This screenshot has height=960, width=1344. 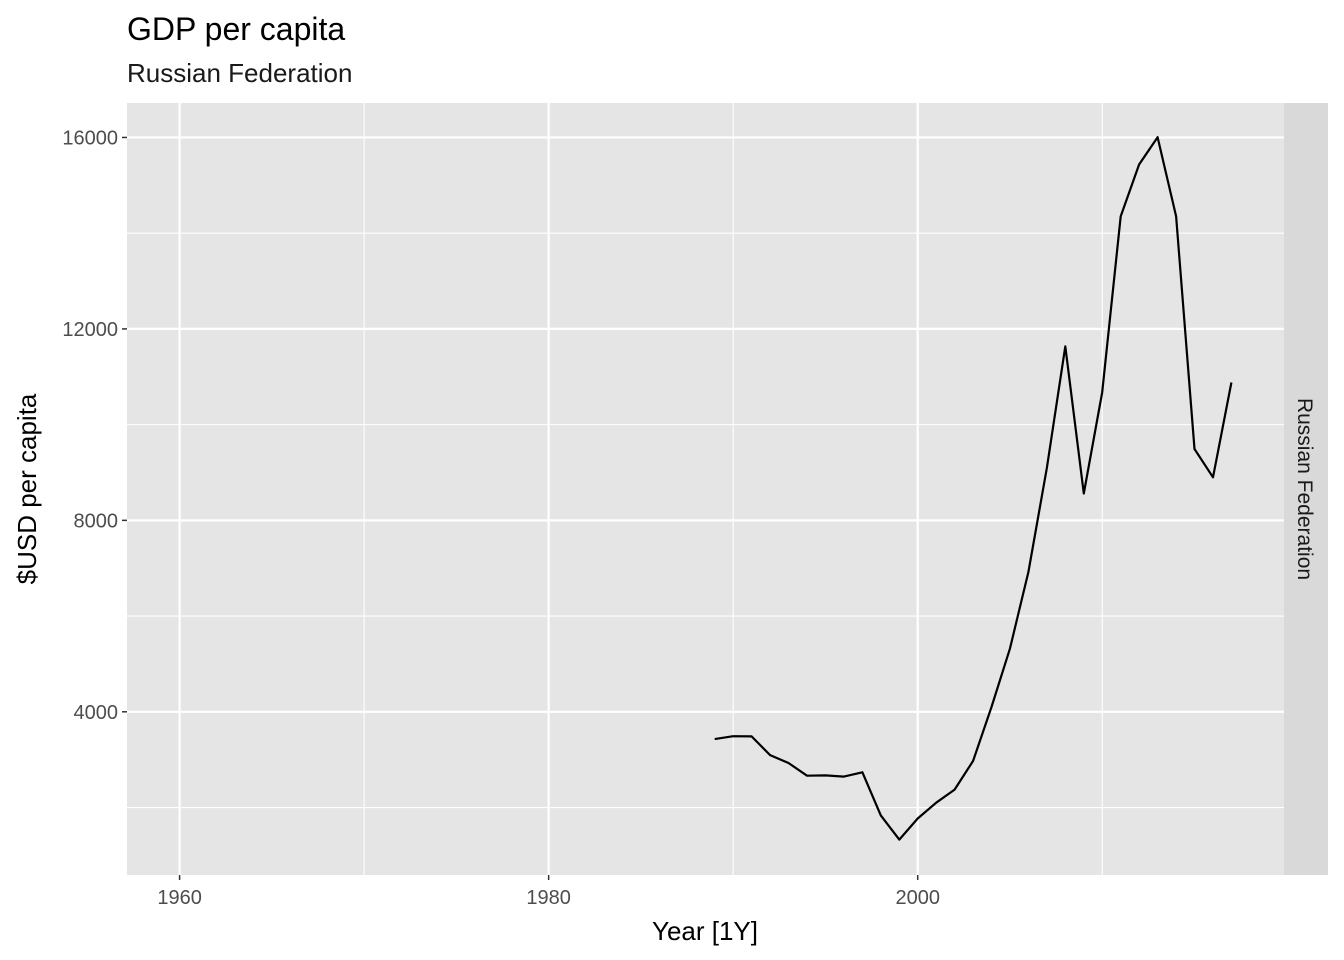 I want to click on x-axis: 1960 1980 2000, so click(x=548, y=892).